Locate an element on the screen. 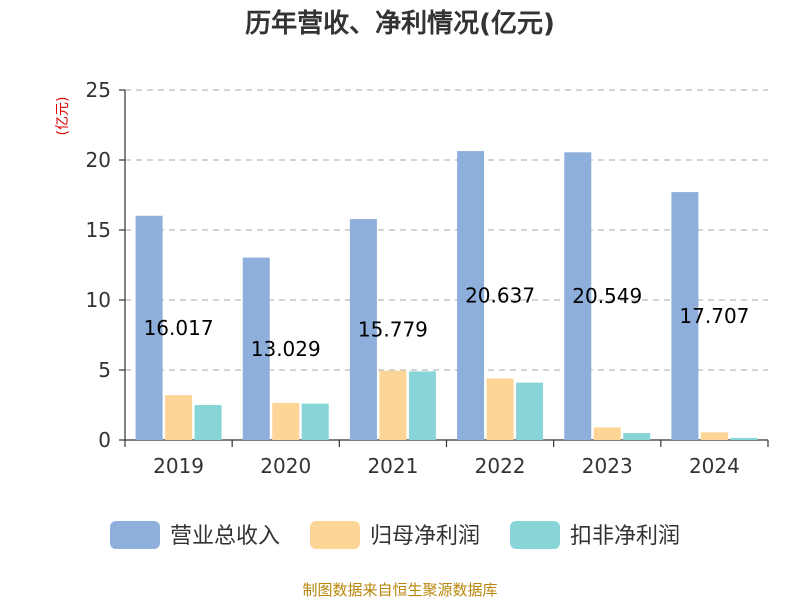 The height and width of the screenshot is (600, 800). data-labels: 16.017 13.029 15.779 20.637 20.549 17.707 is located at coordinates (447, 322).